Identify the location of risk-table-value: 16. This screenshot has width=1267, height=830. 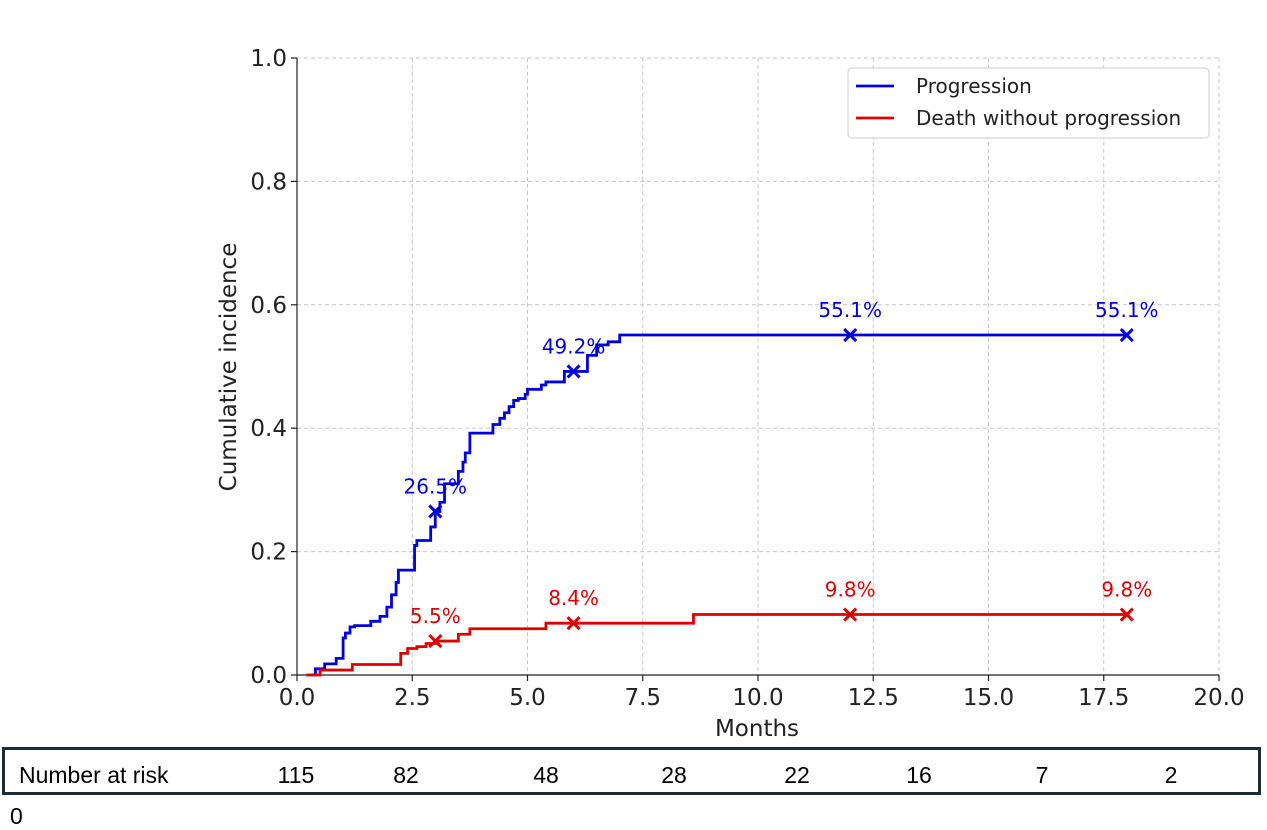
(919, 775).